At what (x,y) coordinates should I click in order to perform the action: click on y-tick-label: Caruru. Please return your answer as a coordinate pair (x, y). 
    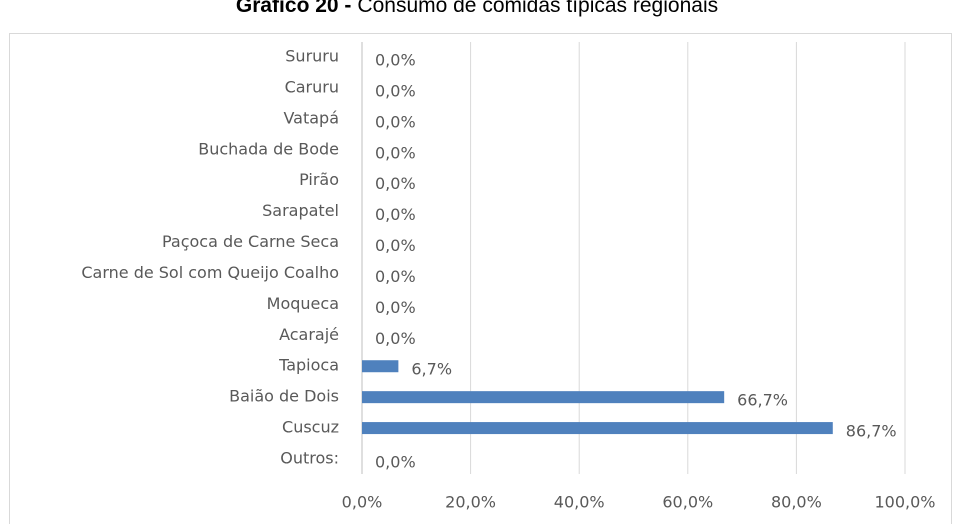
    Looking at the image, I should click on (312, 86).